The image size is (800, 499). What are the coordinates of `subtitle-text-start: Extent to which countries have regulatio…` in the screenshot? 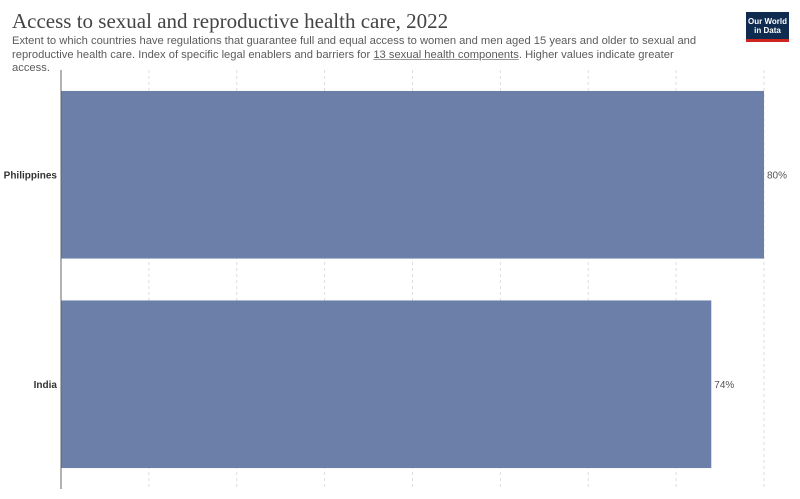 It's located at (354, 48).